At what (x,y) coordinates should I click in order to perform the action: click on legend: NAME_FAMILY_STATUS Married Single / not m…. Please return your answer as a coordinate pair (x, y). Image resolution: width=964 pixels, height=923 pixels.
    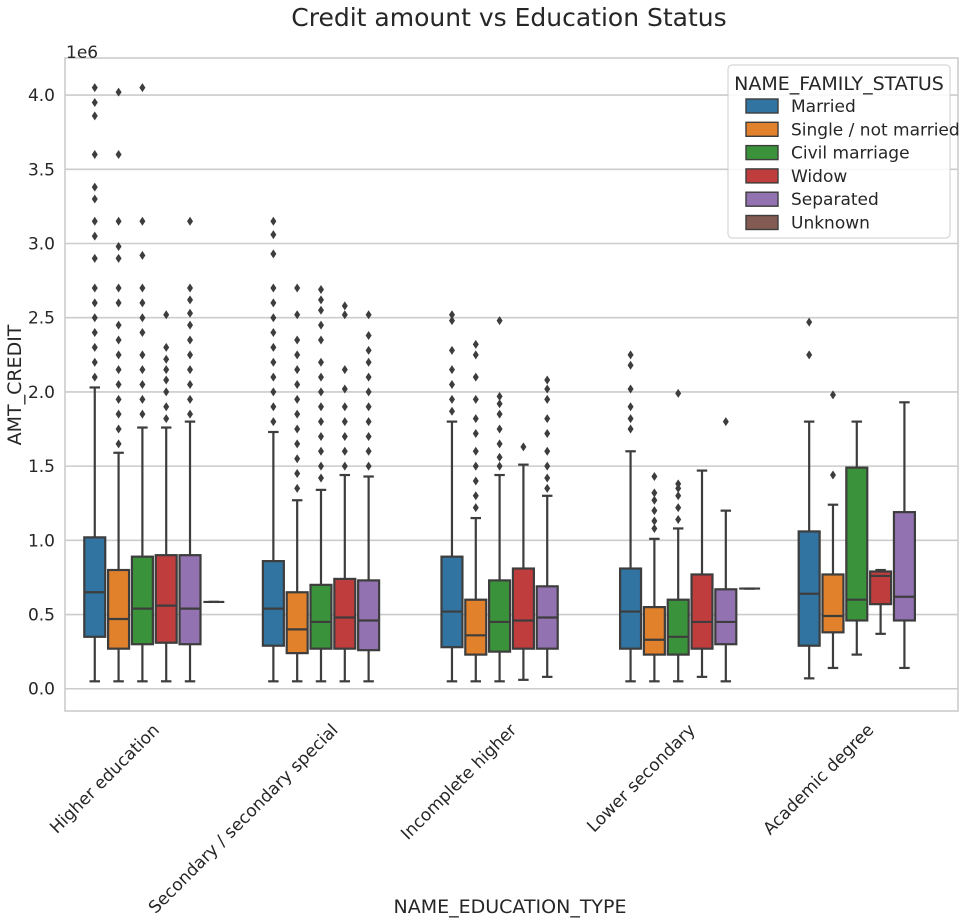
    Looking at the image, I should click on (843, 151).